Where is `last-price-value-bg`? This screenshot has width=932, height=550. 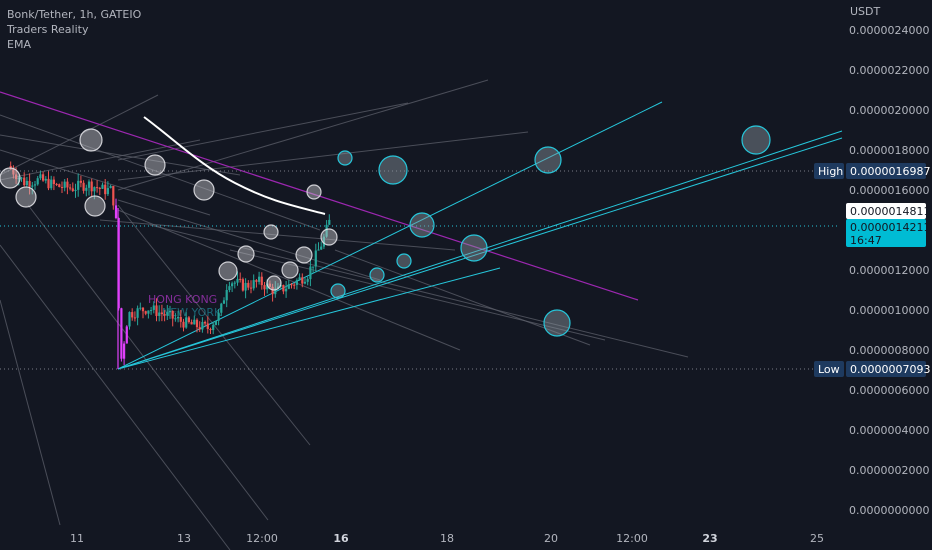
last-price-value-bg is located at coordinates (886, 211).